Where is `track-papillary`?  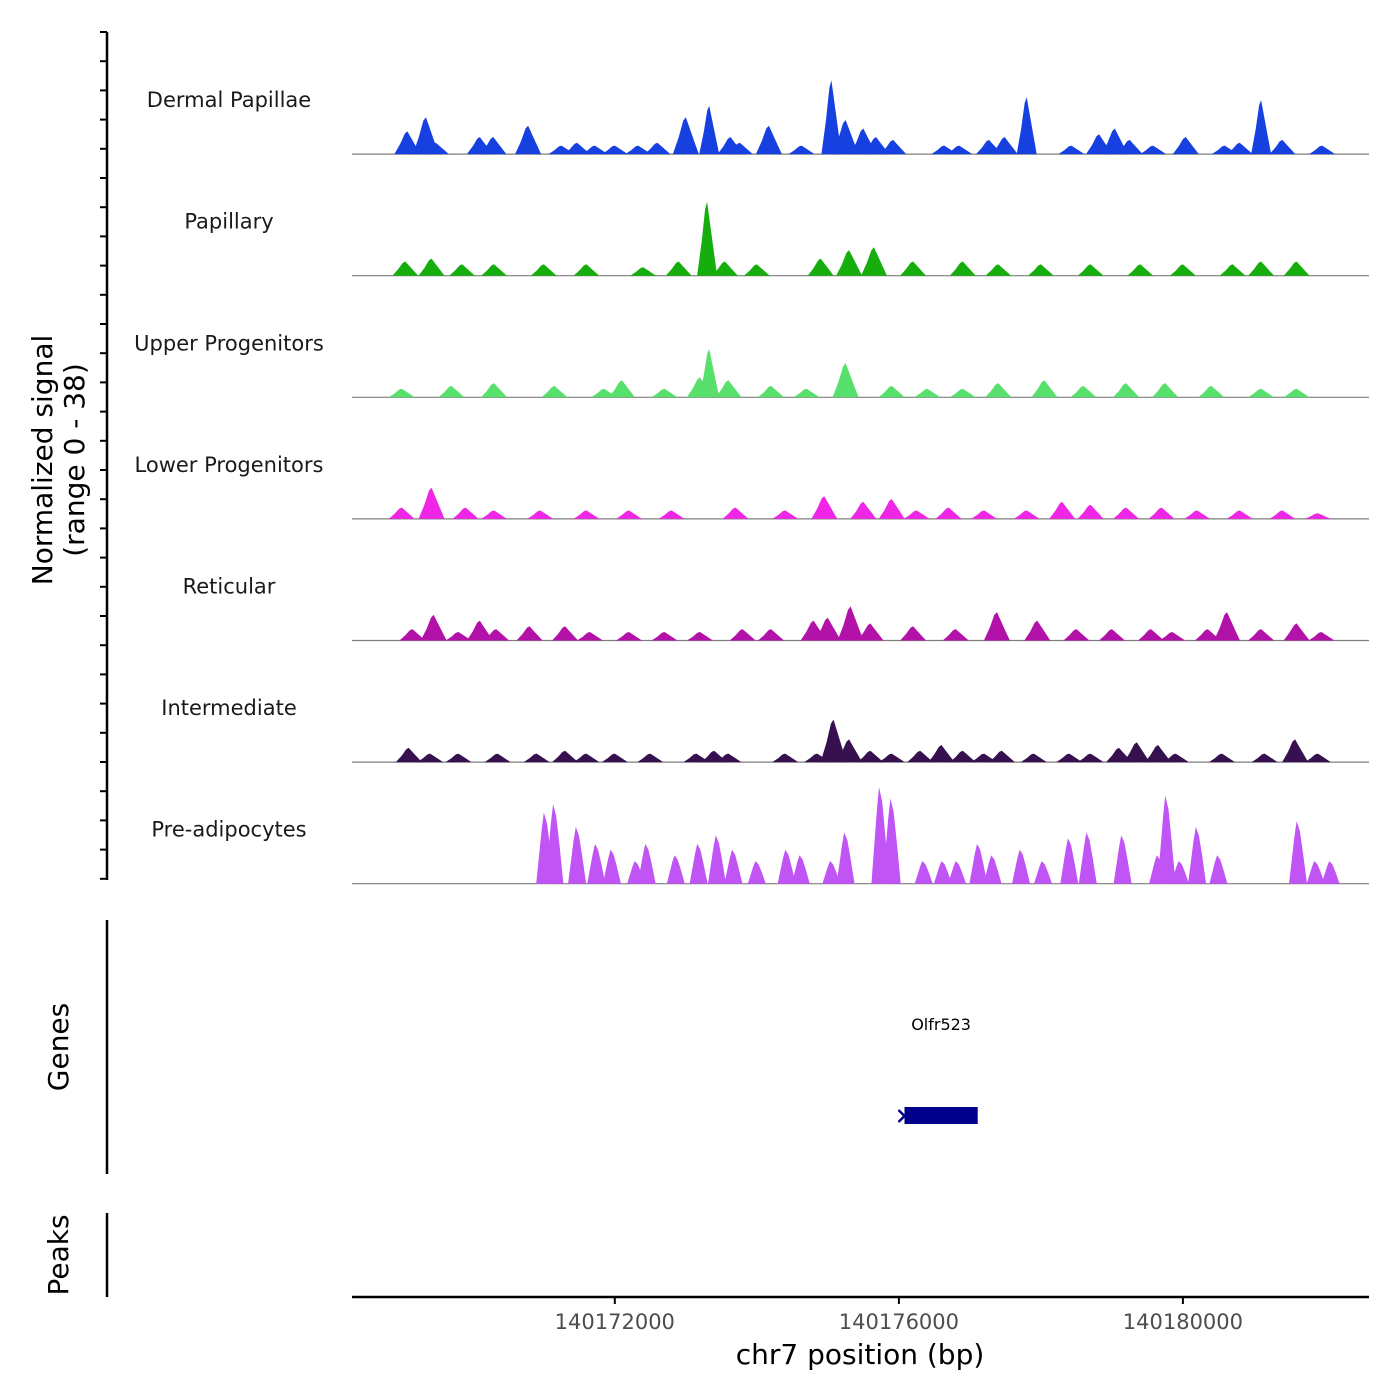
track-papillary is located at coordinates (860, 239).